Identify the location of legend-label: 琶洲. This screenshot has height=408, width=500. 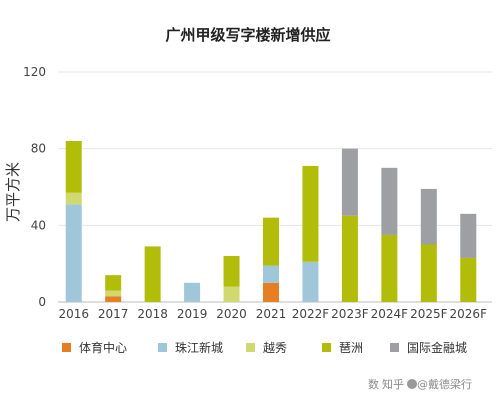
(351, 348).